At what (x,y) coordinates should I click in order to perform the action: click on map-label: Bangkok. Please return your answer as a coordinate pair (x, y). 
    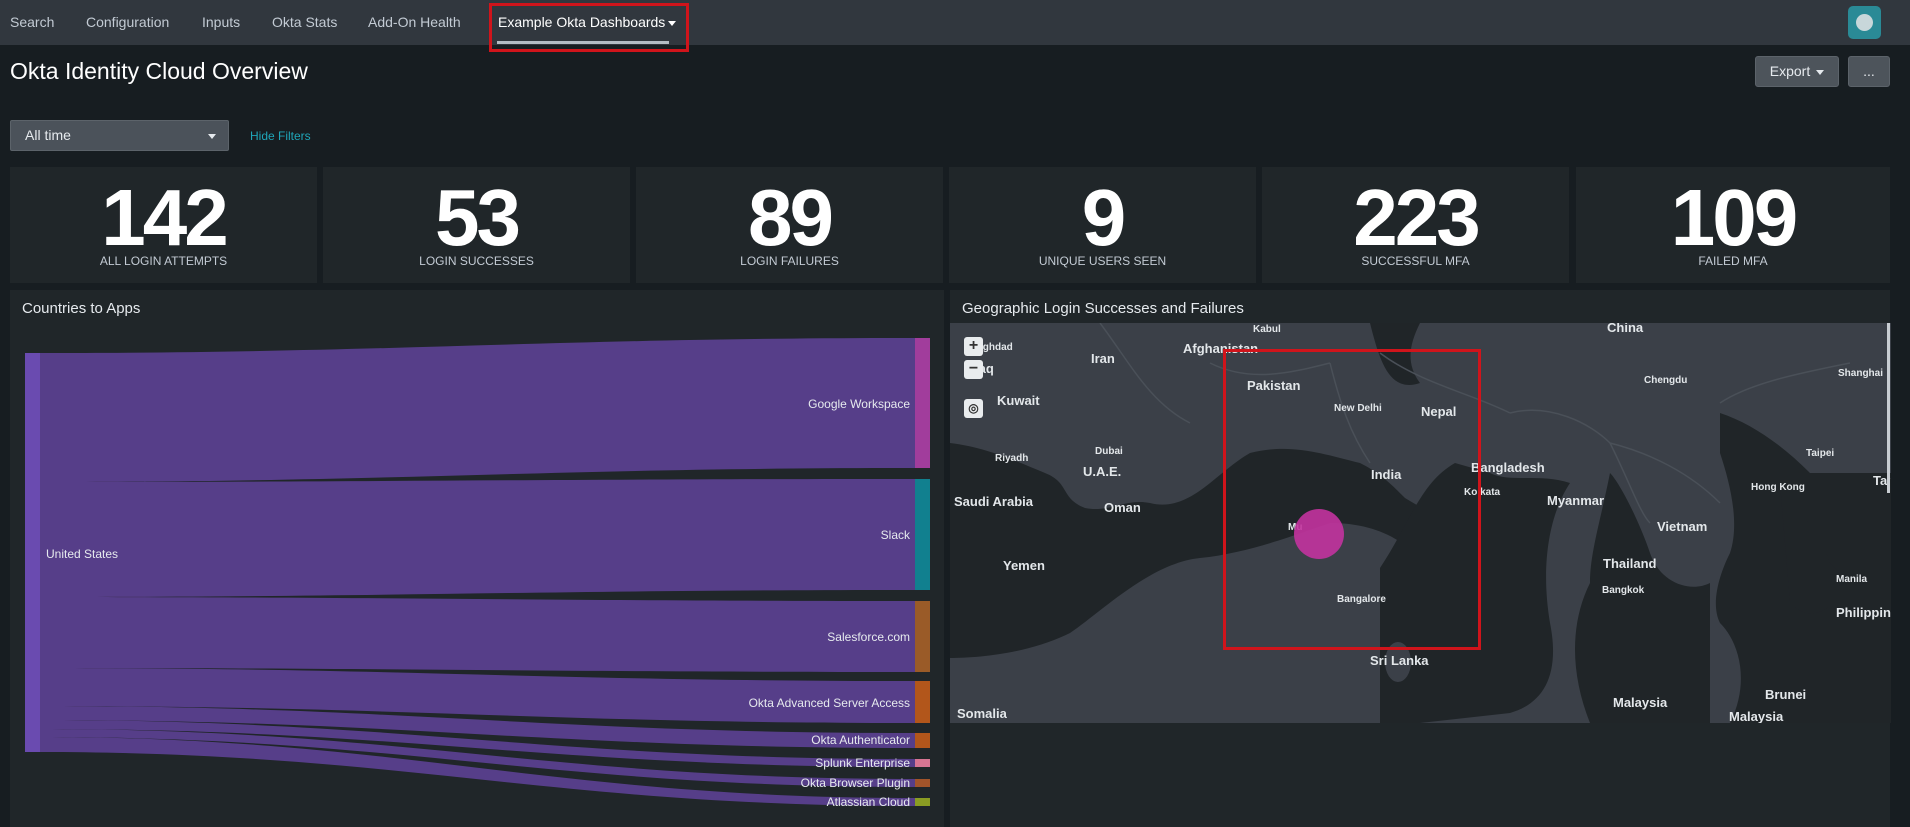
    Looking at the image, I should click on (1623, 590).